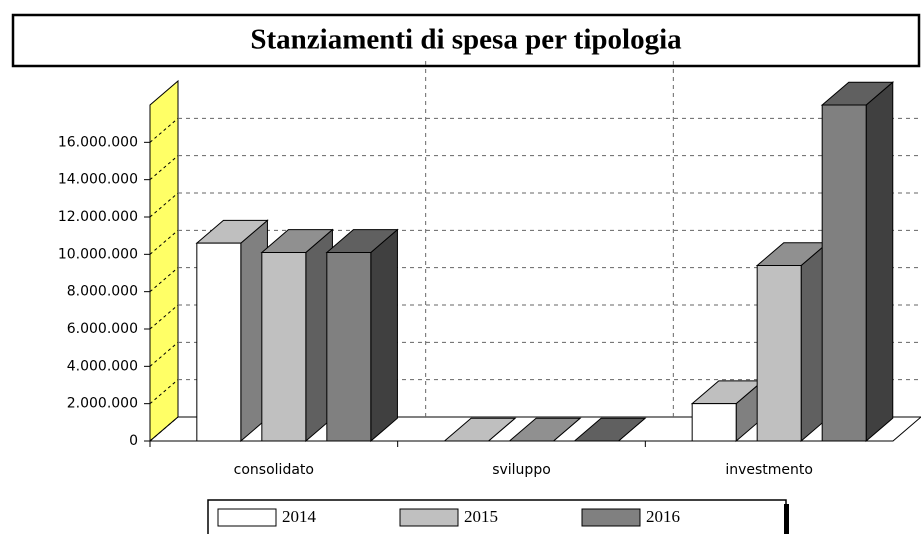 Image resolution: width=921 pixels, height=534 pixels. Describe the element at coordinates (274, 470) in the screenshot. I see `x-tick-label: consolidato` at that location.